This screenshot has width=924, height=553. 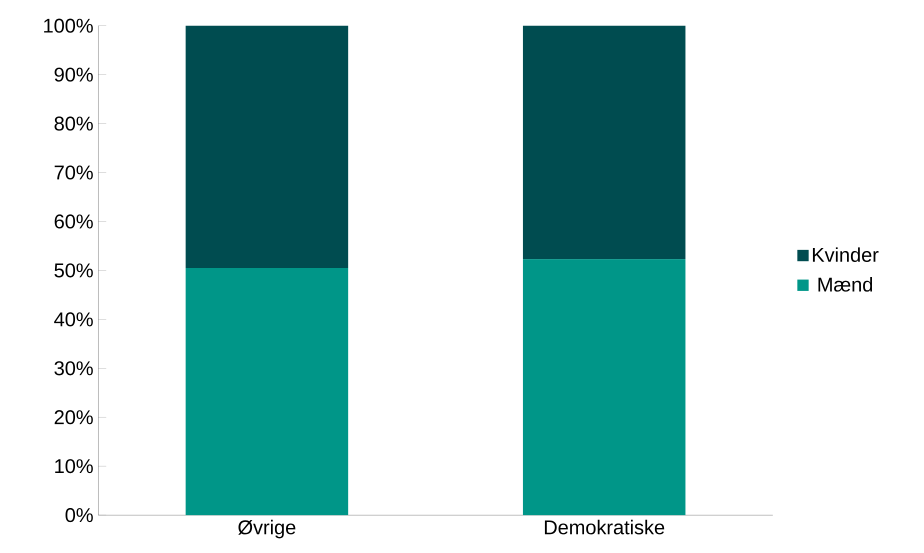 I want to click on x-tick-label: Øvrige, so click(x=267, y=529).